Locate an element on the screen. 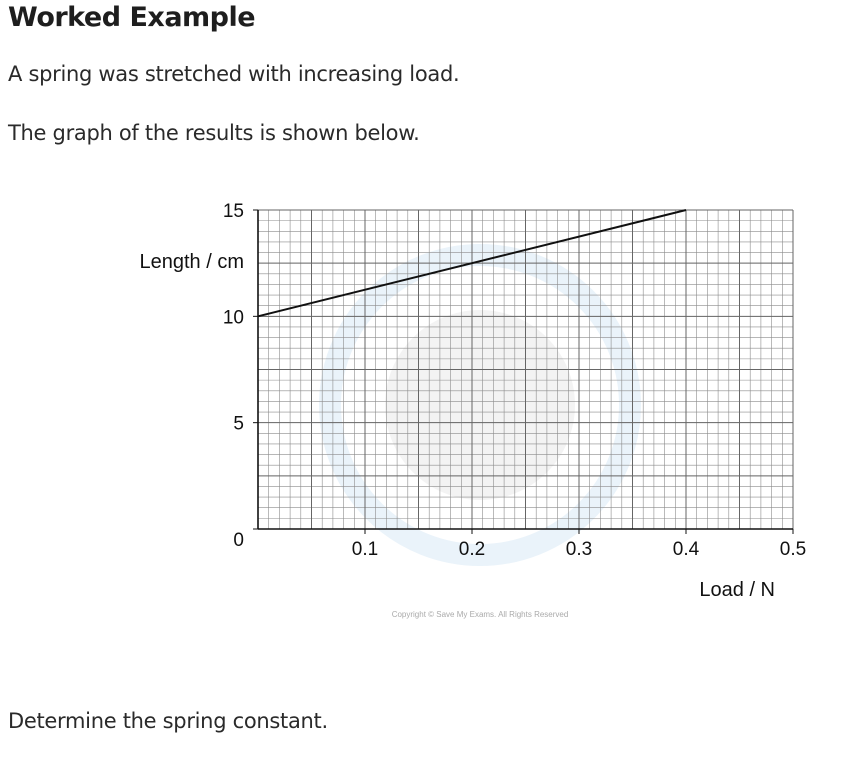 This screenshot has height=766, width=851. watermark-core is located at coordinates (480, 405).